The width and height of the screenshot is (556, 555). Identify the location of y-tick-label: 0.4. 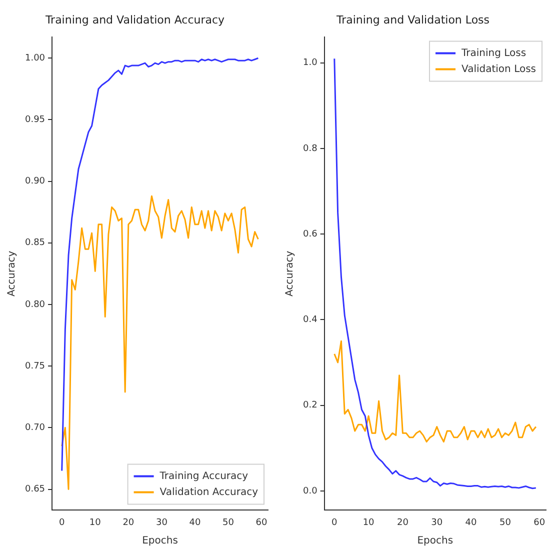
(310, 320).